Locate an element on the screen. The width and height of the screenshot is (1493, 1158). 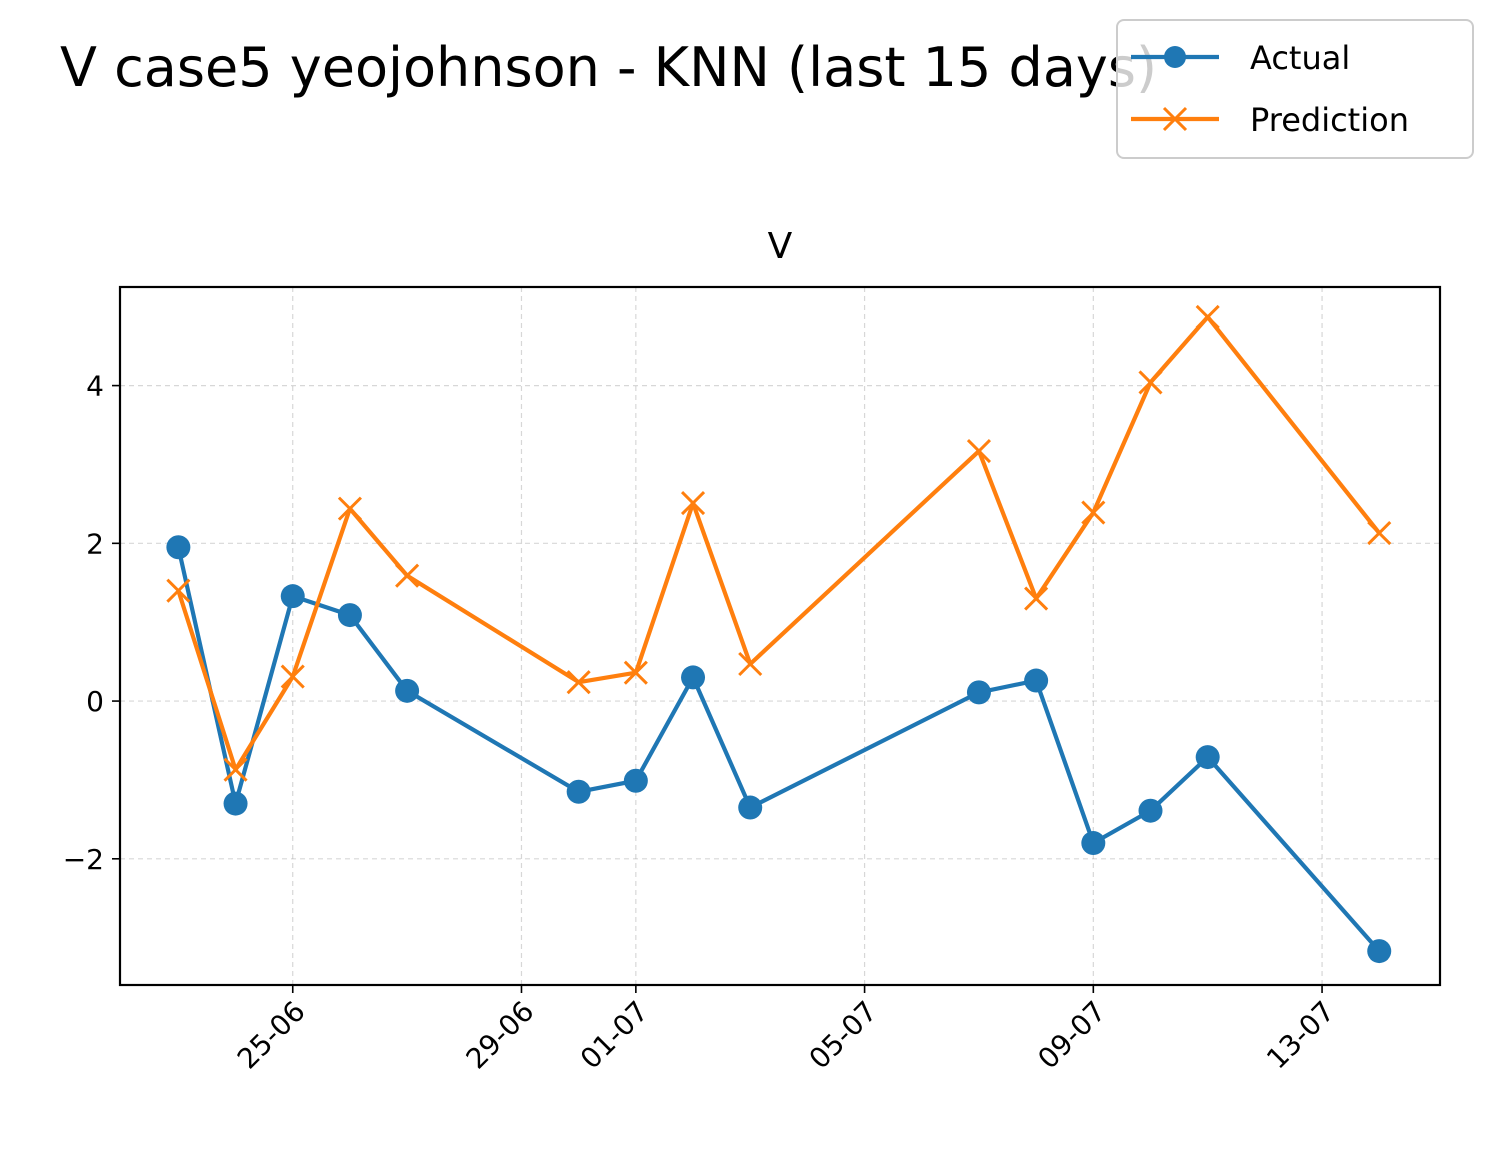
y-tick-label: 0 is located at coordinates (95, 701).